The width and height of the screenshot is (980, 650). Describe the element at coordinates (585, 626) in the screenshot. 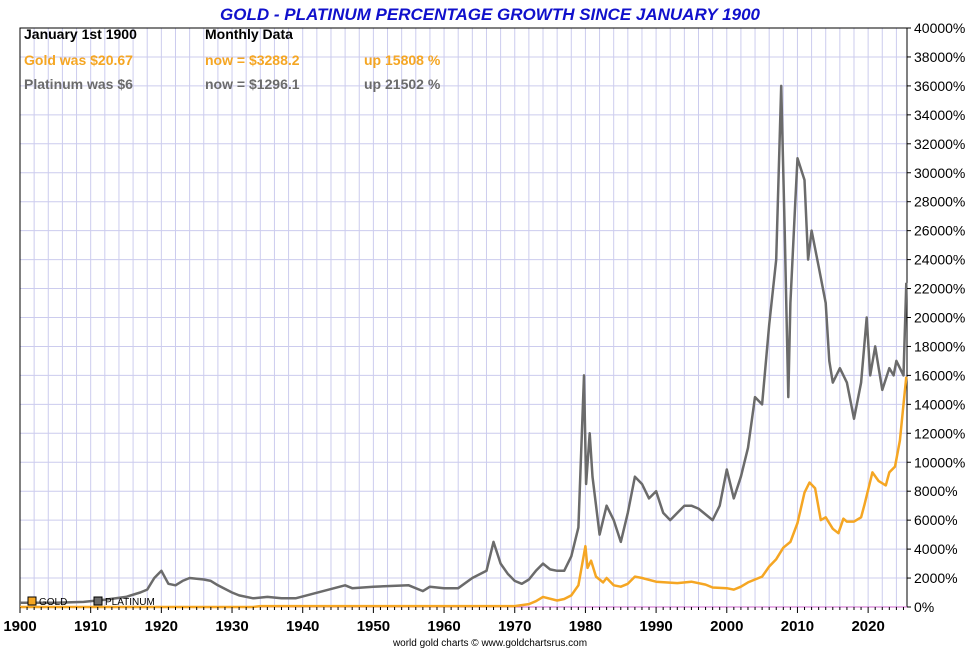

I see `x-tick-label: 1980` at that location.